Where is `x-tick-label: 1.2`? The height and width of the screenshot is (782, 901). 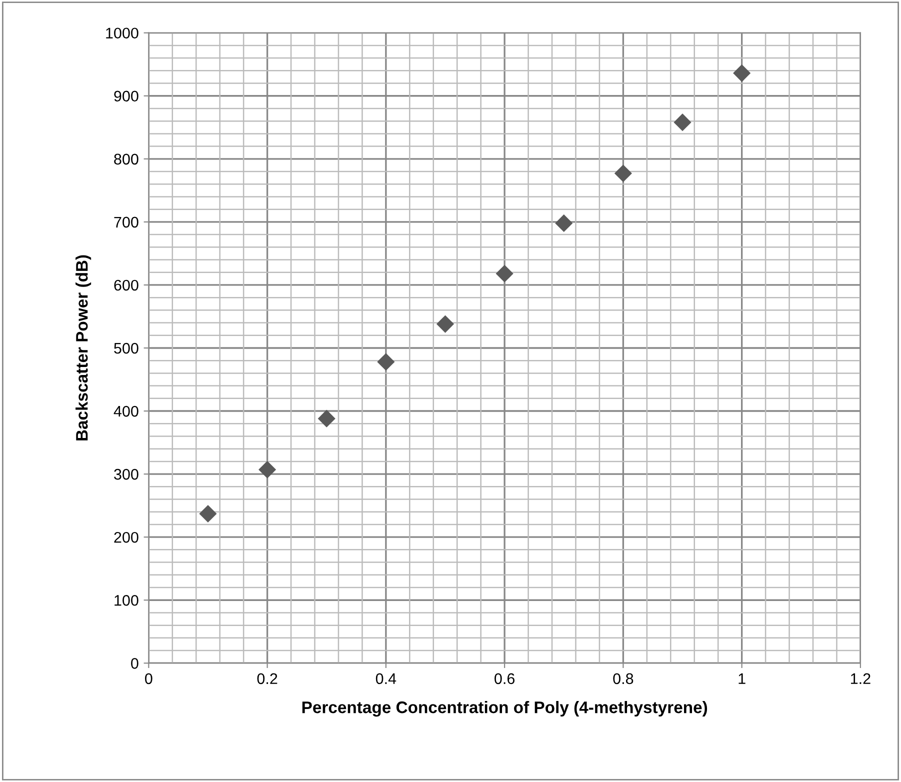
x-tick-label: 1.2 is located at coordinates (860, 678).